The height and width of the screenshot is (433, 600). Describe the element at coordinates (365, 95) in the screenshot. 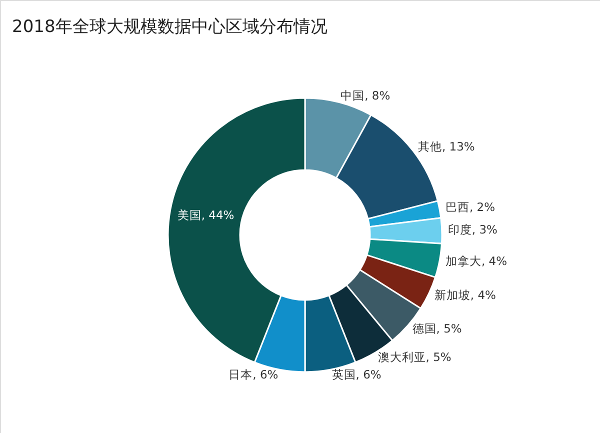

I see `slice-label: 中国, 8%` at that location.